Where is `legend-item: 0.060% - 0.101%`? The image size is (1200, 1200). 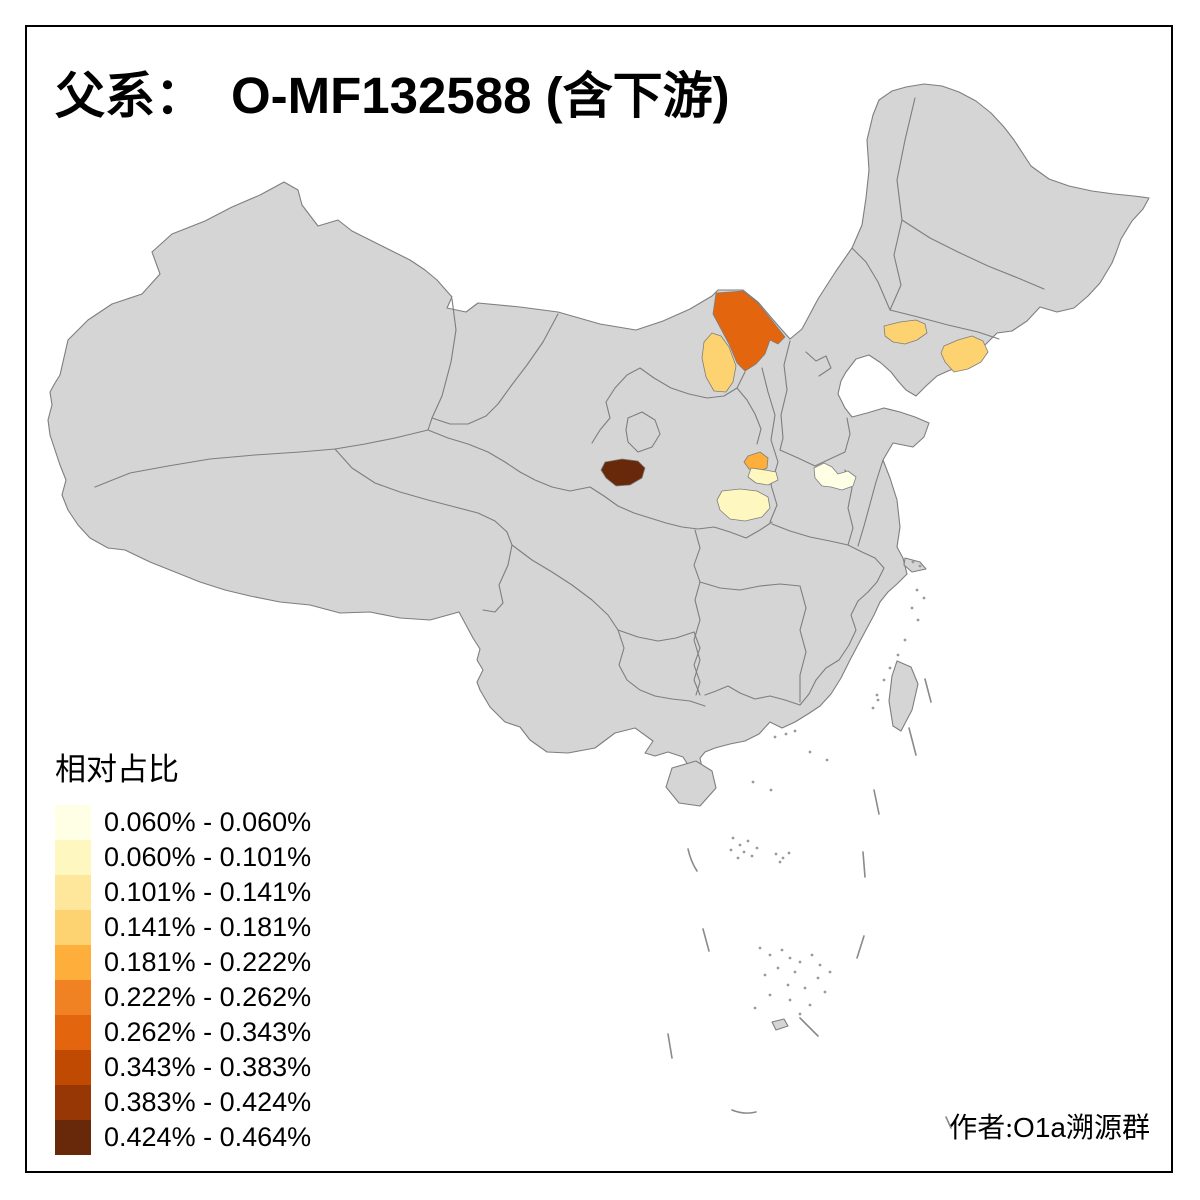
legend-item: 0.060% - 0.101% is located at coordinates (183, 857).